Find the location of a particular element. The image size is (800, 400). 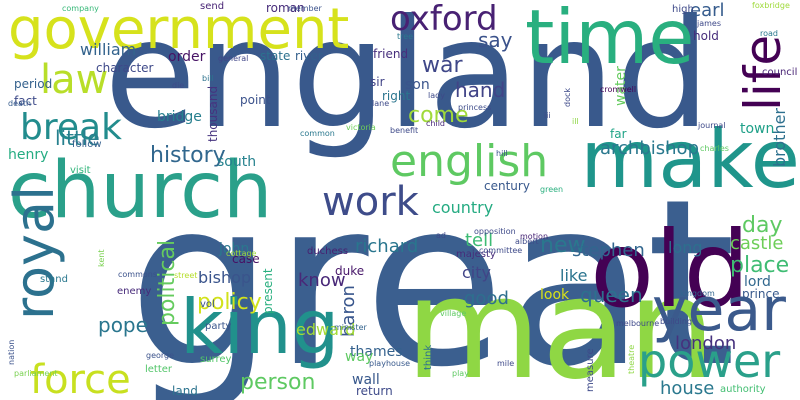

word: know is located at coordinates (322, 280).